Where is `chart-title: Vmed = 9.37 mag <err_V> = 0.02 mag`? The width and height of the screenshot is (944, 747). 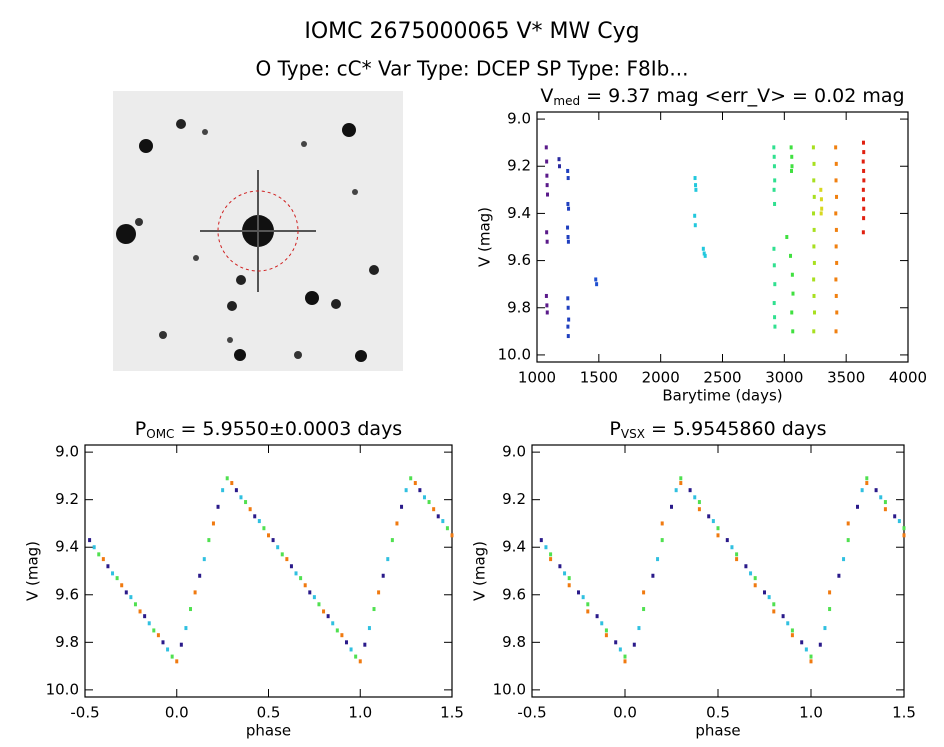
chart-title: Vmed = 9.37 mag <err_V> = 0.02 mag is located at coordinates (722, 96).